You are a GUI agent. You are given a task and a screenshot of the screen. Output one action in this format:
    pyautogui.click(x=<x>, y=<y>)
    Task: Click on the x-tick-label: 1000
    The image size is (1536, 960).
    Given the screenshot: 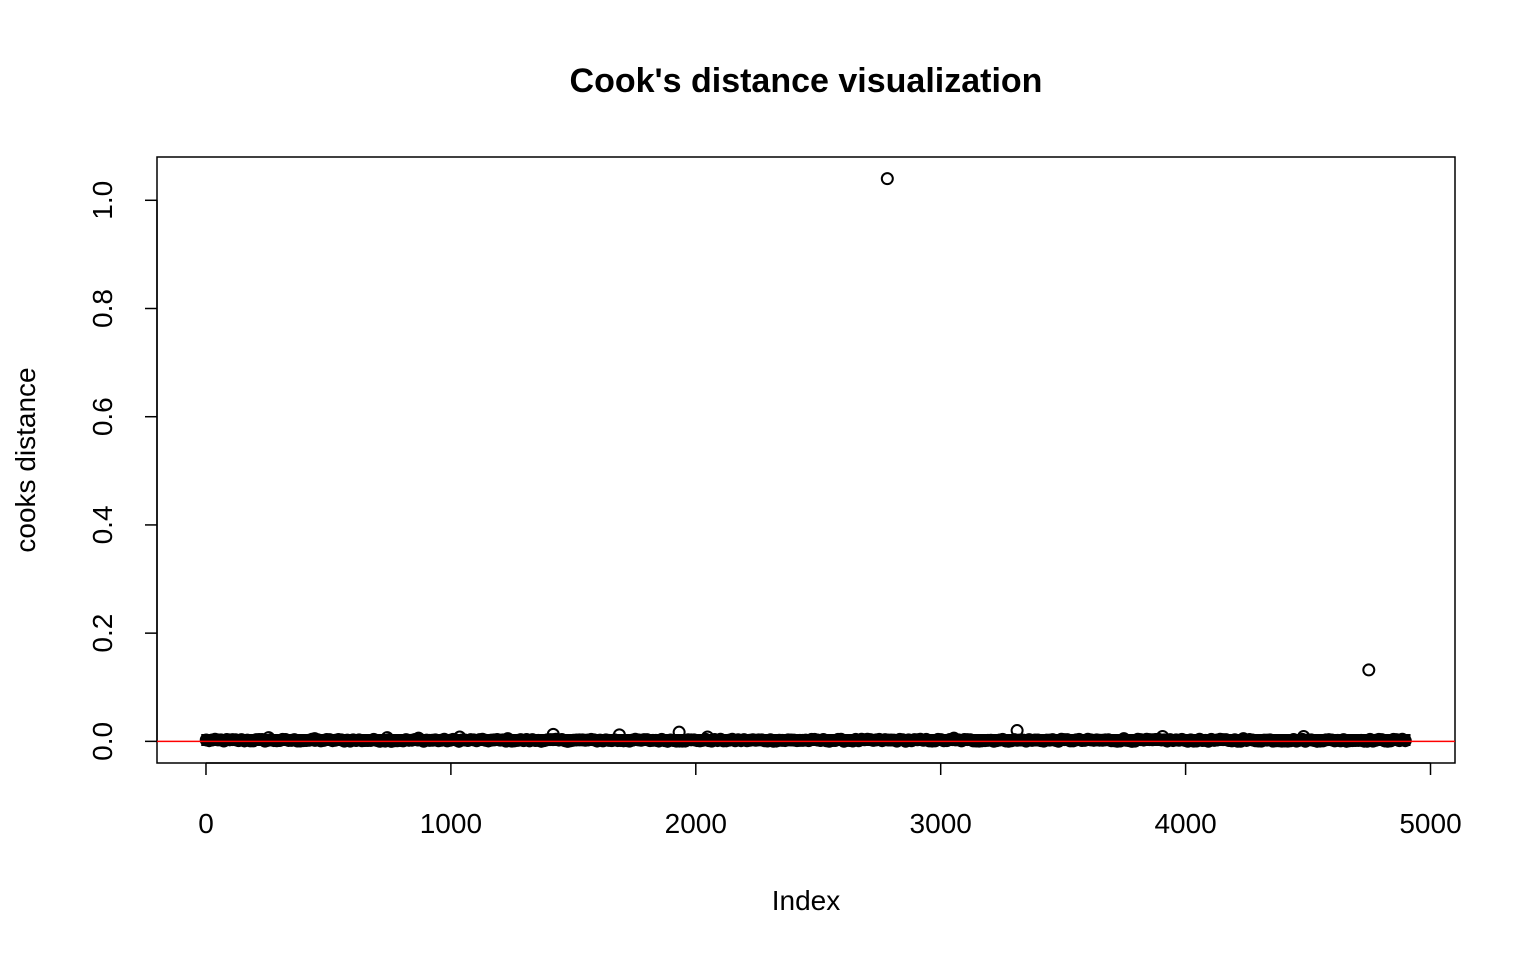 What is the action you would take?
    pyautogui.click(x=451, y=823)
    